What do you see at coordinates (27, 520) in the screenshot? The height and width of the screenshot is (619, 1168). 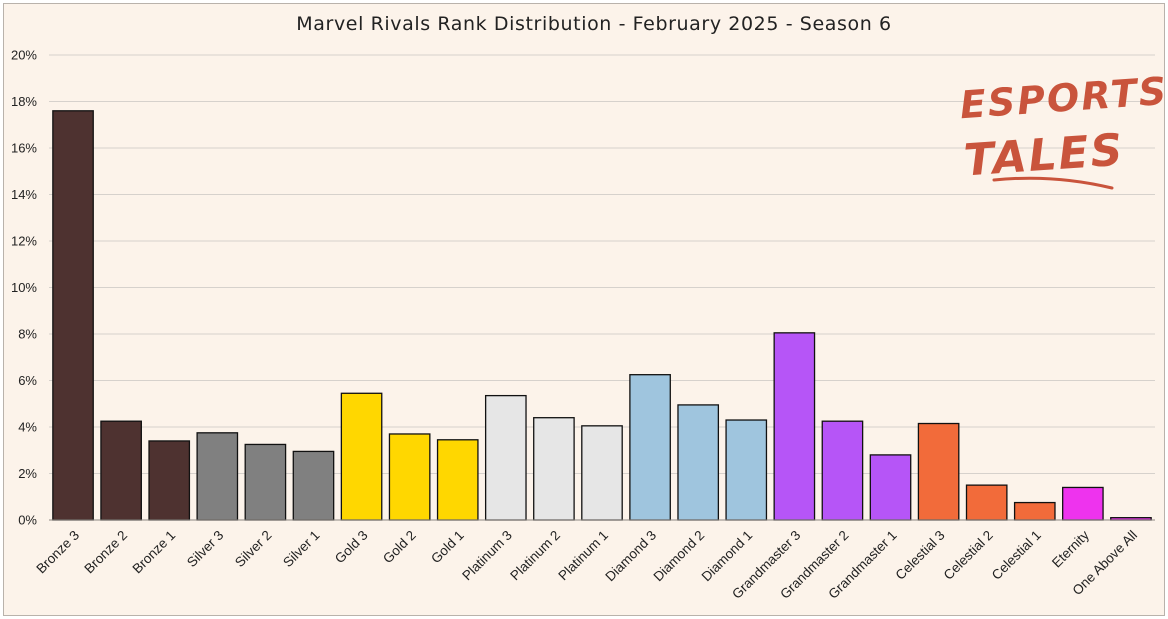 I see `y-tick-label: 0%` at bounding box center [27, 520].